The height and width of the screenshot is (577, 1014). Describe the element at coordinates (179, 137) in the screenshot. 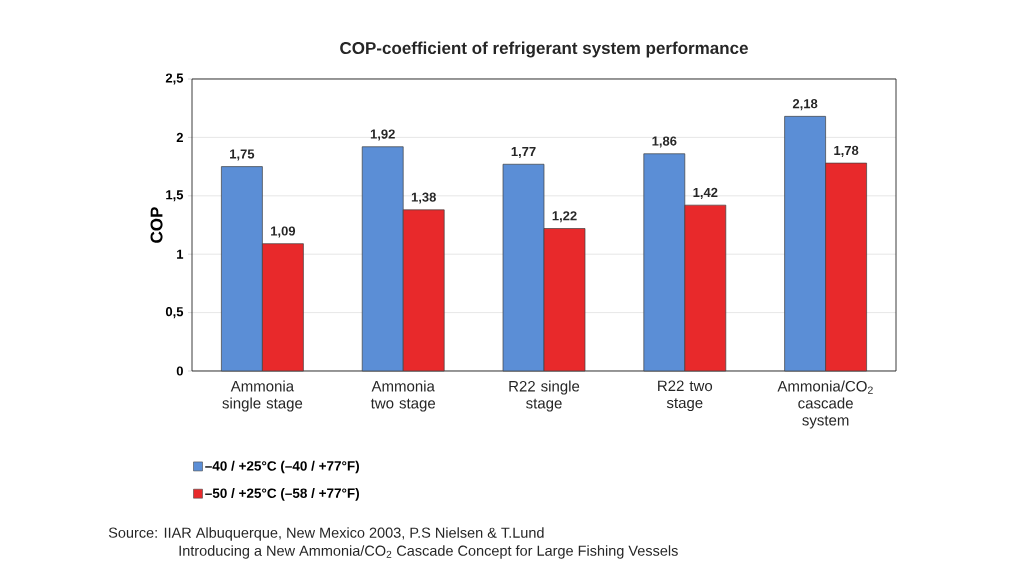

I see `y-tick-label: 2` at that location.